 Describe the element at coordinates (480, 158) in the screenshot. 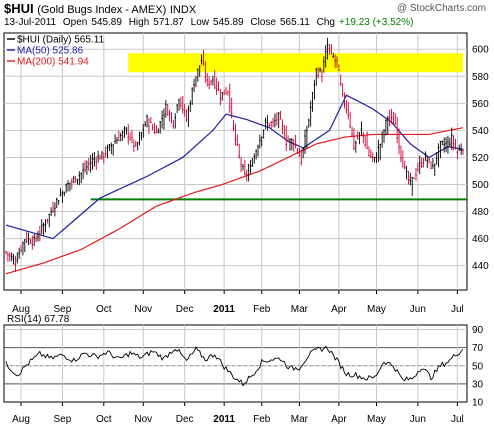

I see `price-tick-label: 520` at that location.